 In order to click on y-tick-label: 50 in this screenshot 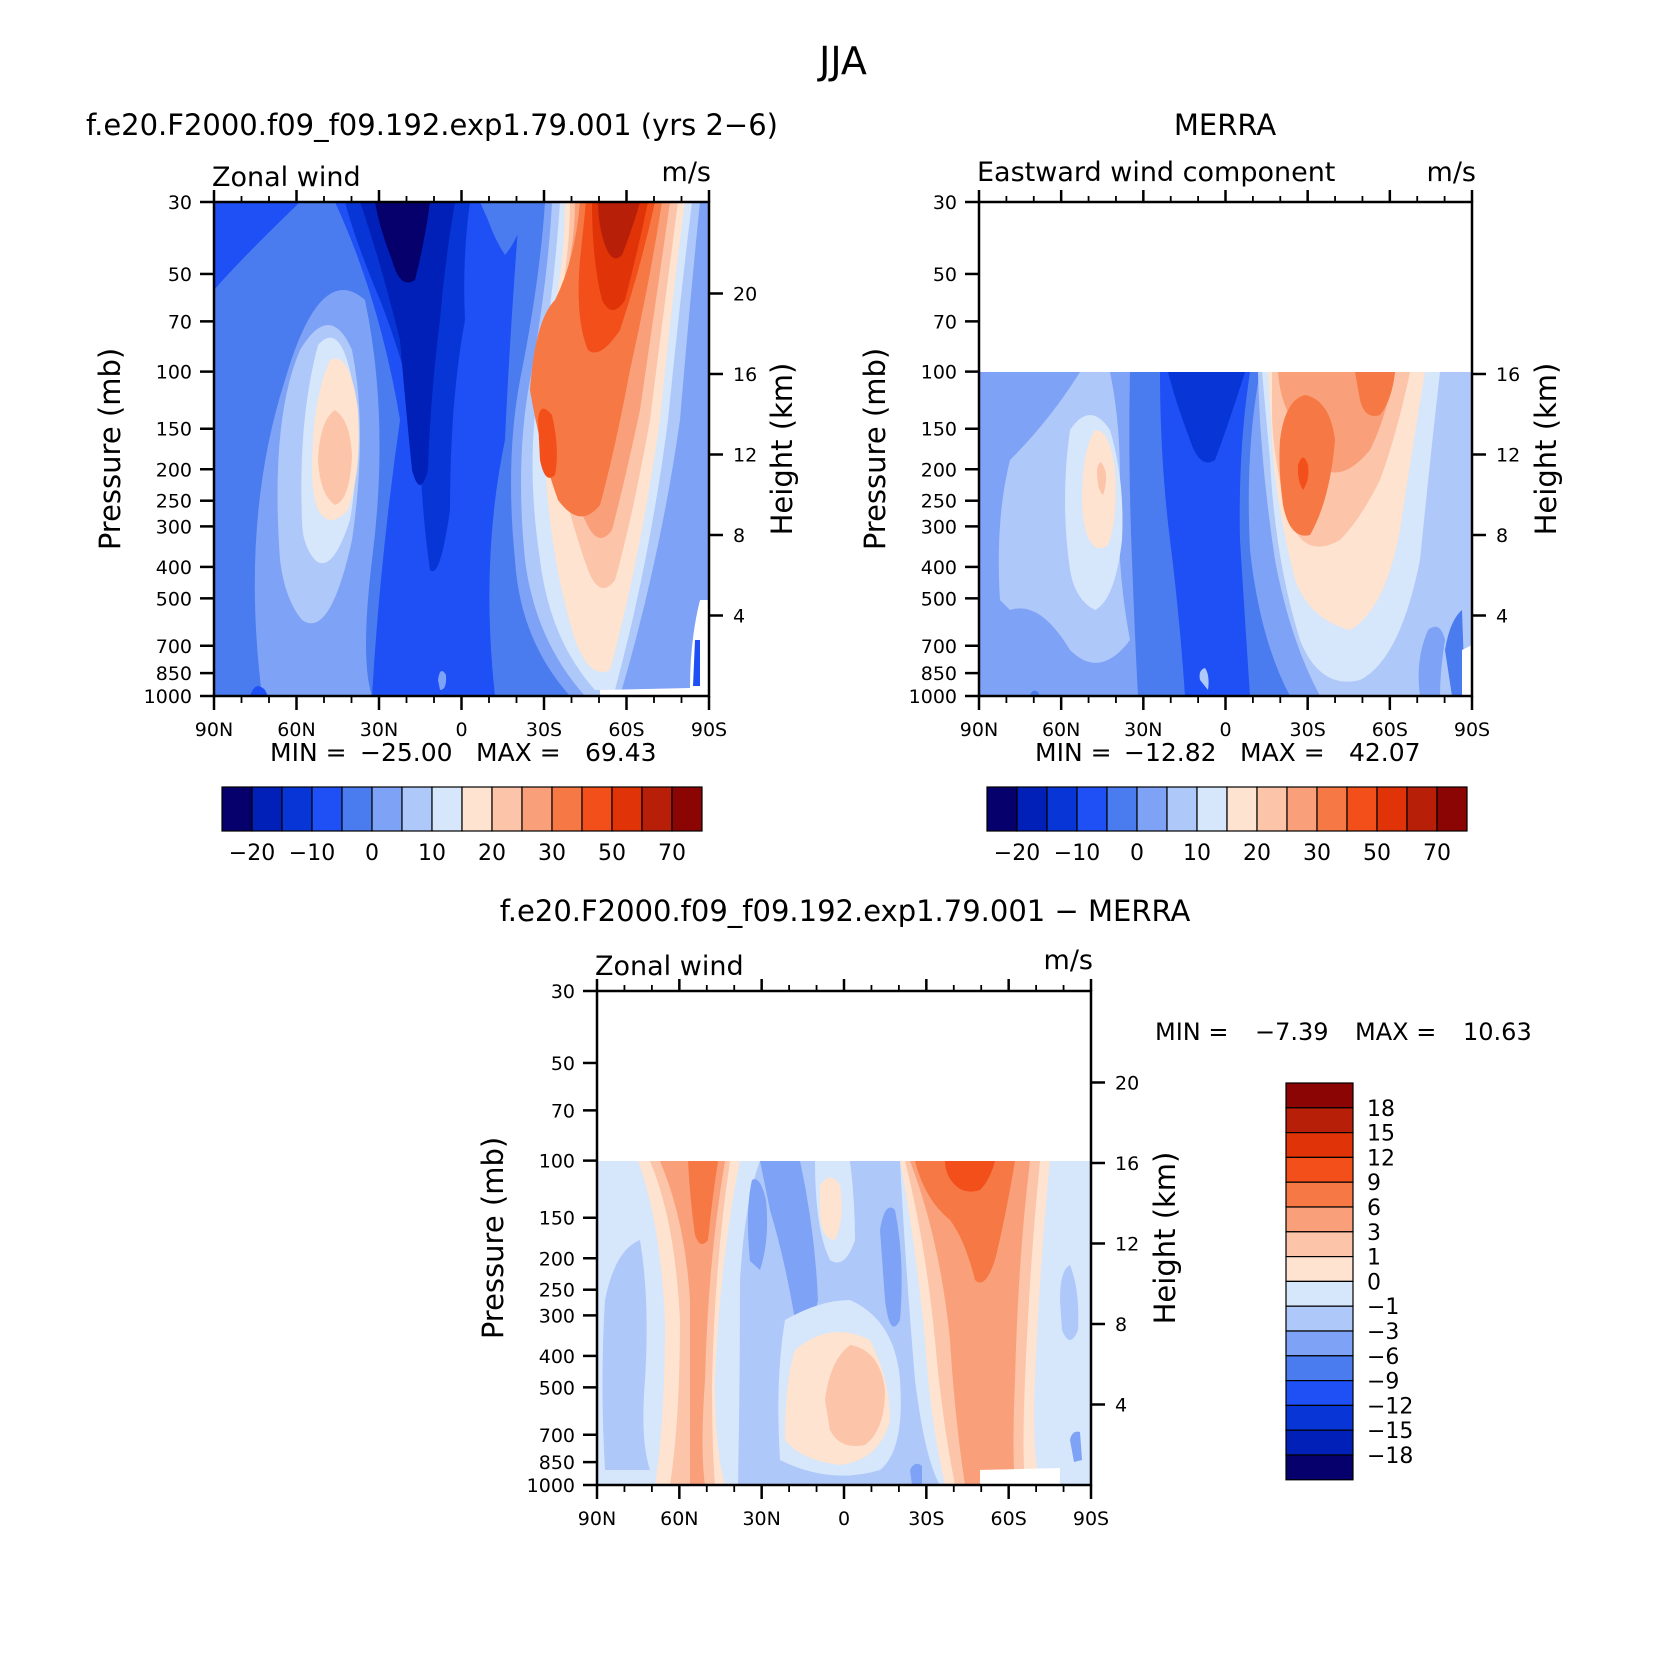, I will do `click(563, 1064)`.